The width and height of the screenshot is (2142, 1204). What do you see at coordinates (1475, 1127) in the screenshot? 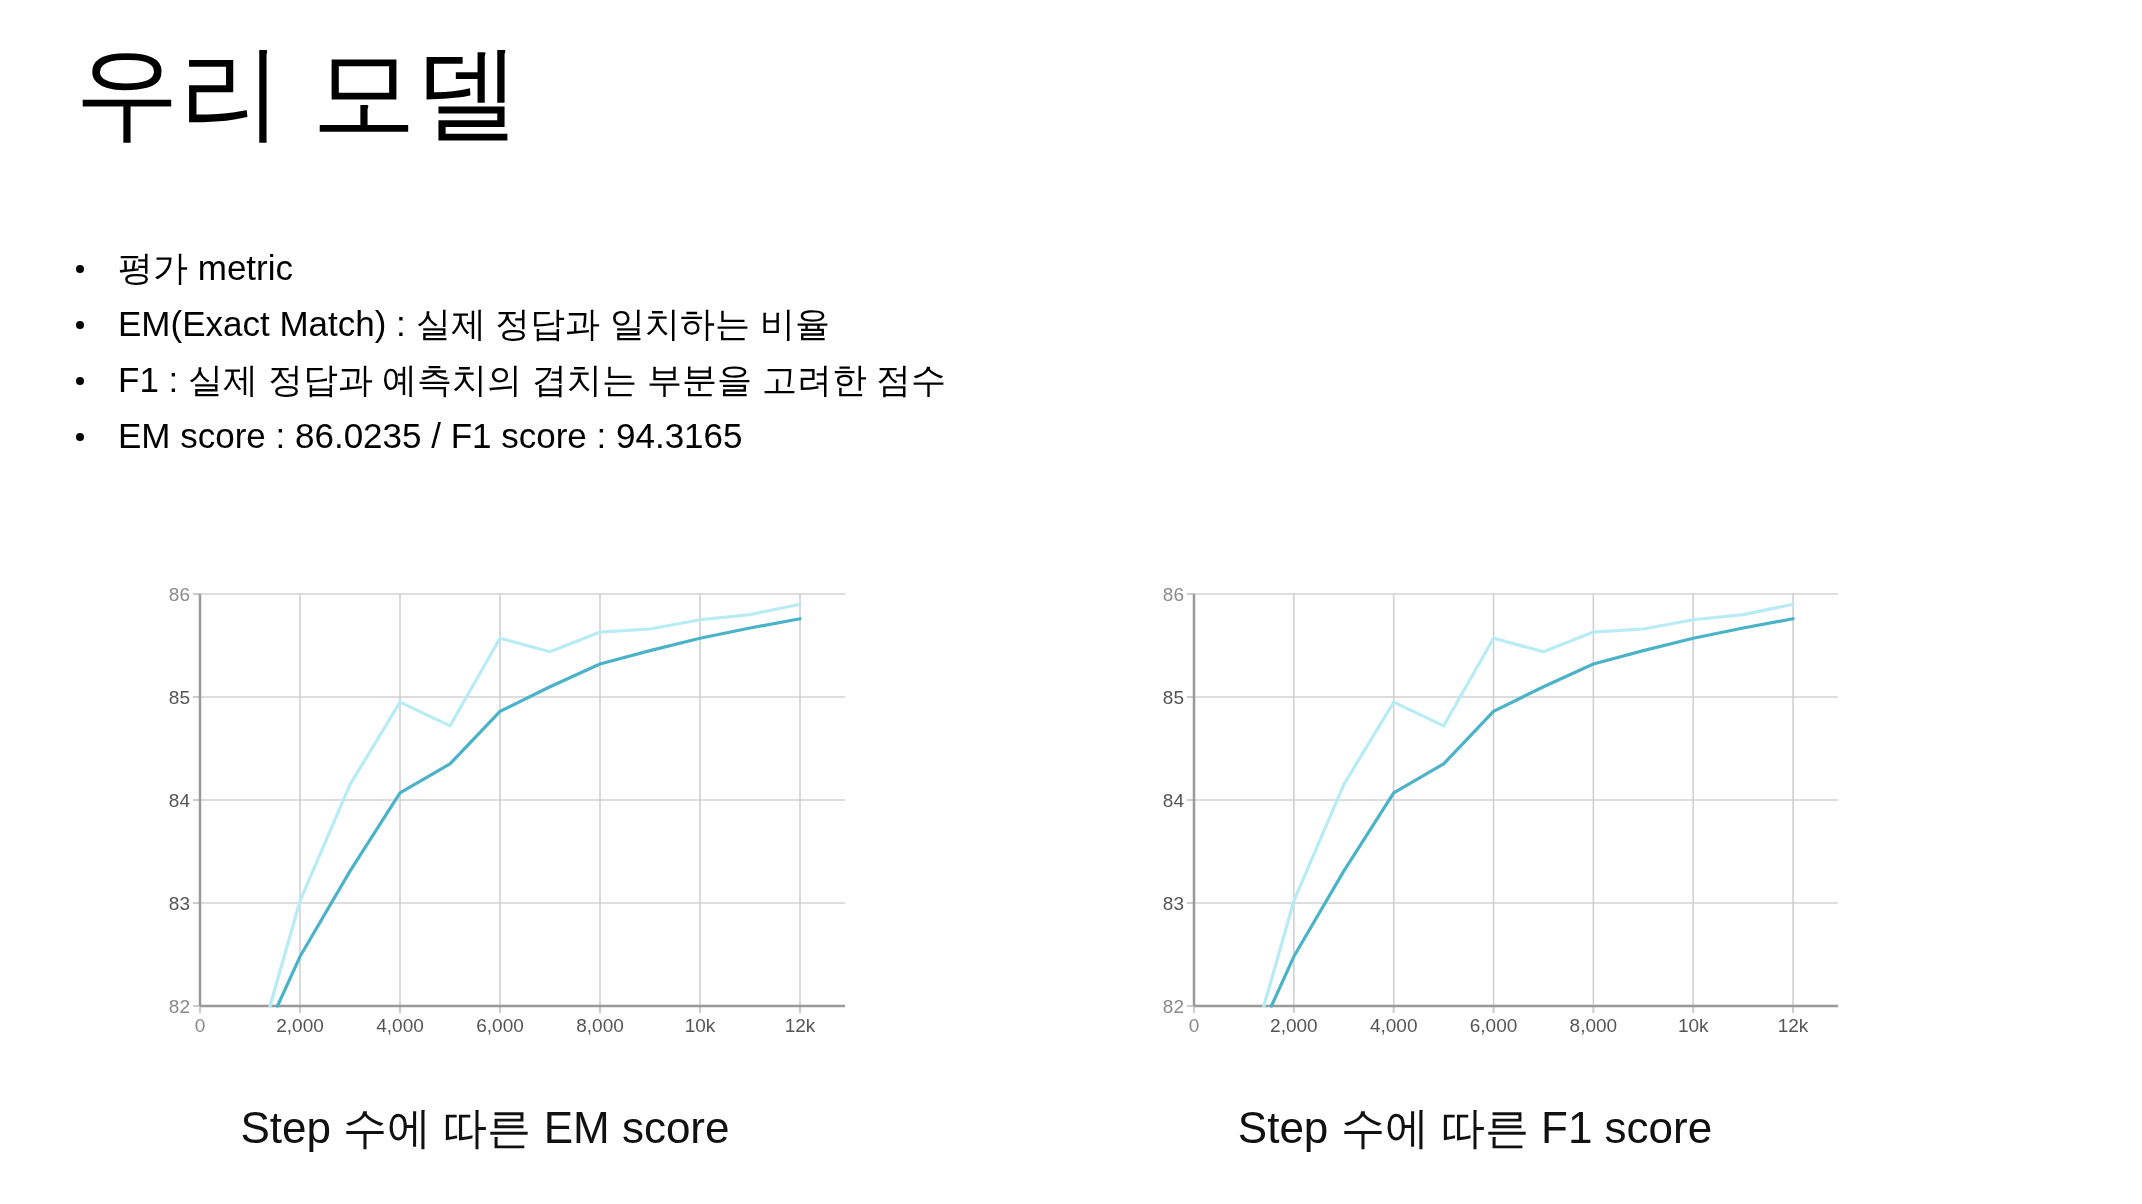
I see `text: Step 수에 따른 F1 score` at bounding box center [1475, 1127].